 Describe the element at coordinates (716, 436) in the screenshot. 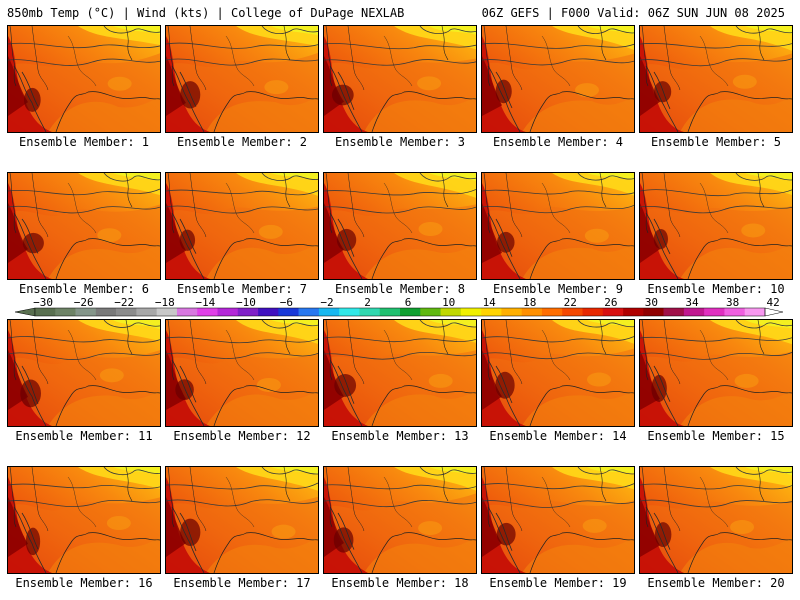

I see `ensemble-member-label: Ensemble Member: 15` at that location.